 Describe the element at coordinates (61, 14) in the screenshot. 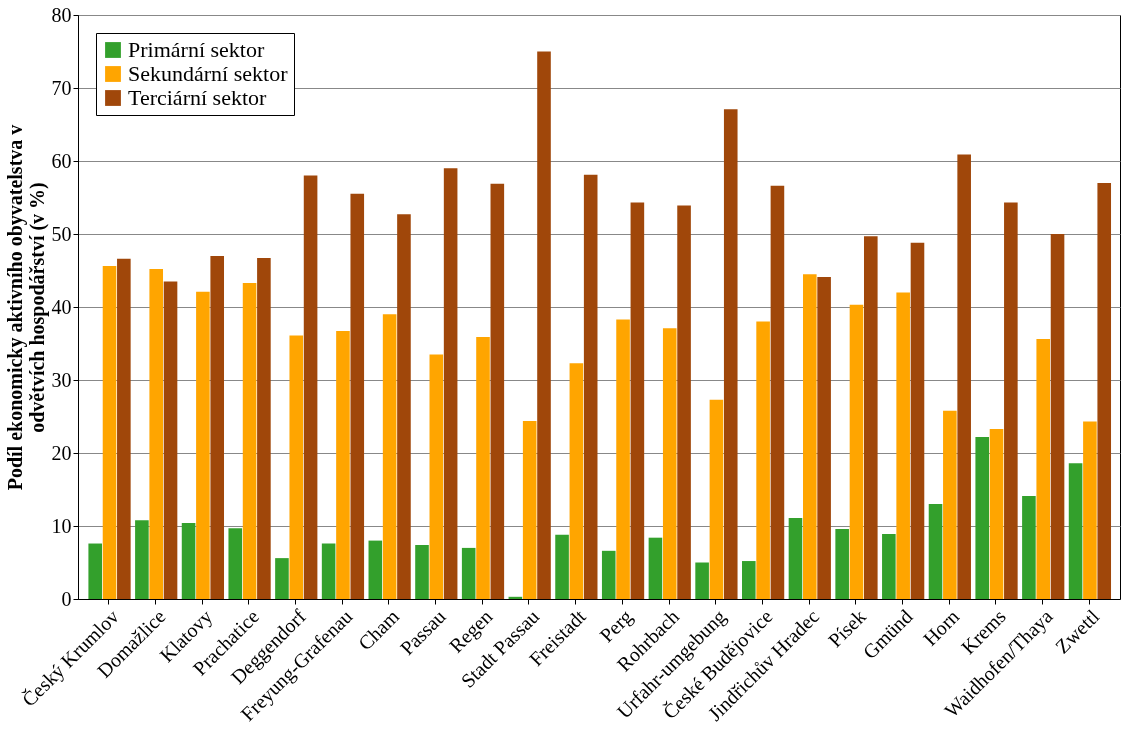

I see `y-tick-label: 80` at that location.